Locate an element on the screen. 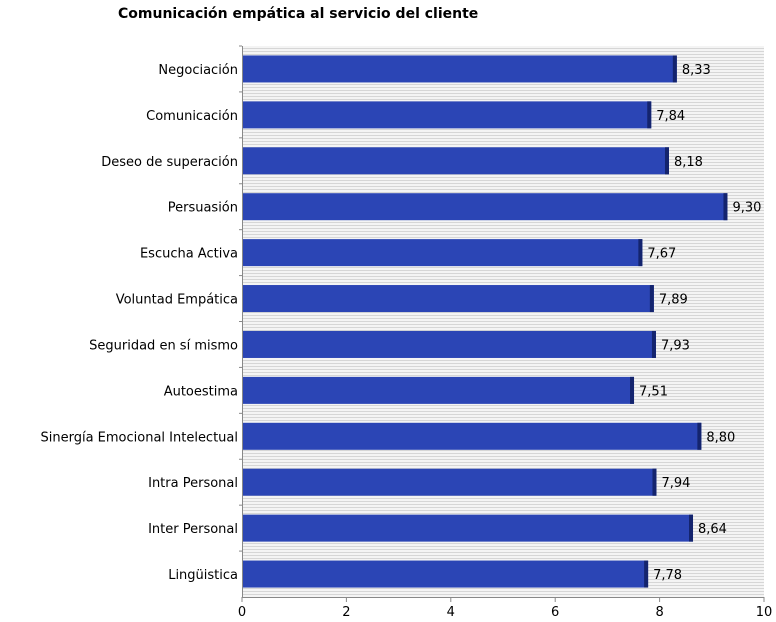 Image resolution: width=776 pixels, height=622 pixels. value-label: 8,80 is located at coordinates (720, 437).